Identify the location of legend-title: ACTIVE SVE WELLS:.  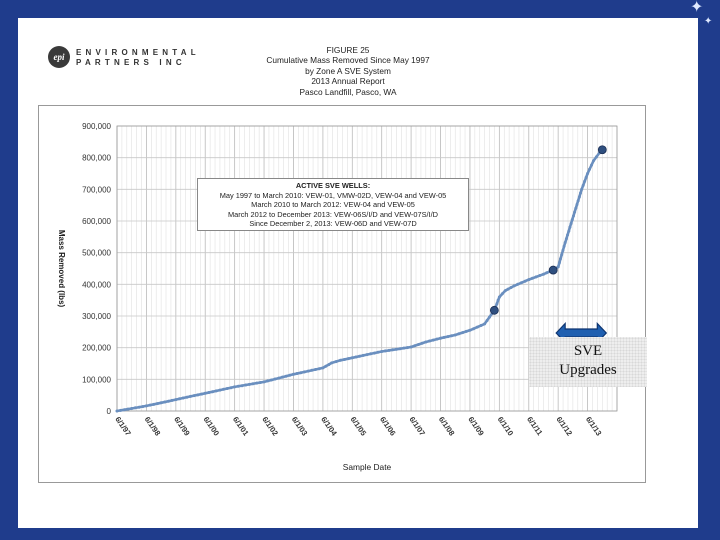
(333, 185).